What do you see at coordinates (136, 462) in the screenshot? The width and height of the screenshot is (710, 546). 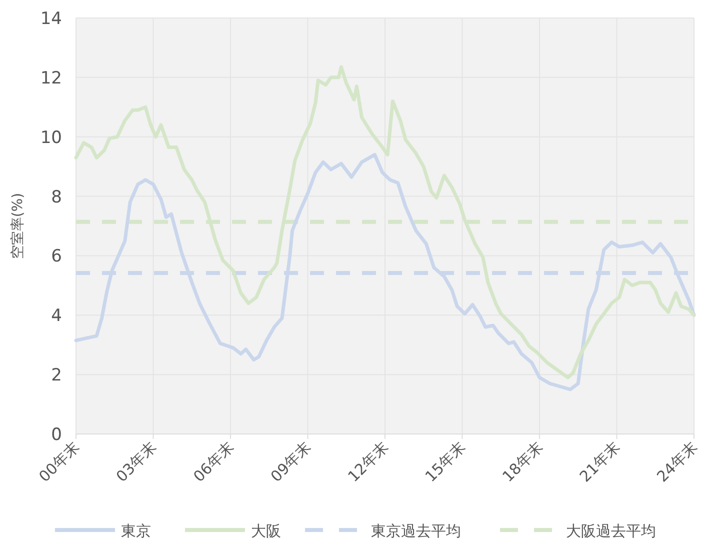 I see `x-tick-label: 03年末` at bounding box center [136, 462].